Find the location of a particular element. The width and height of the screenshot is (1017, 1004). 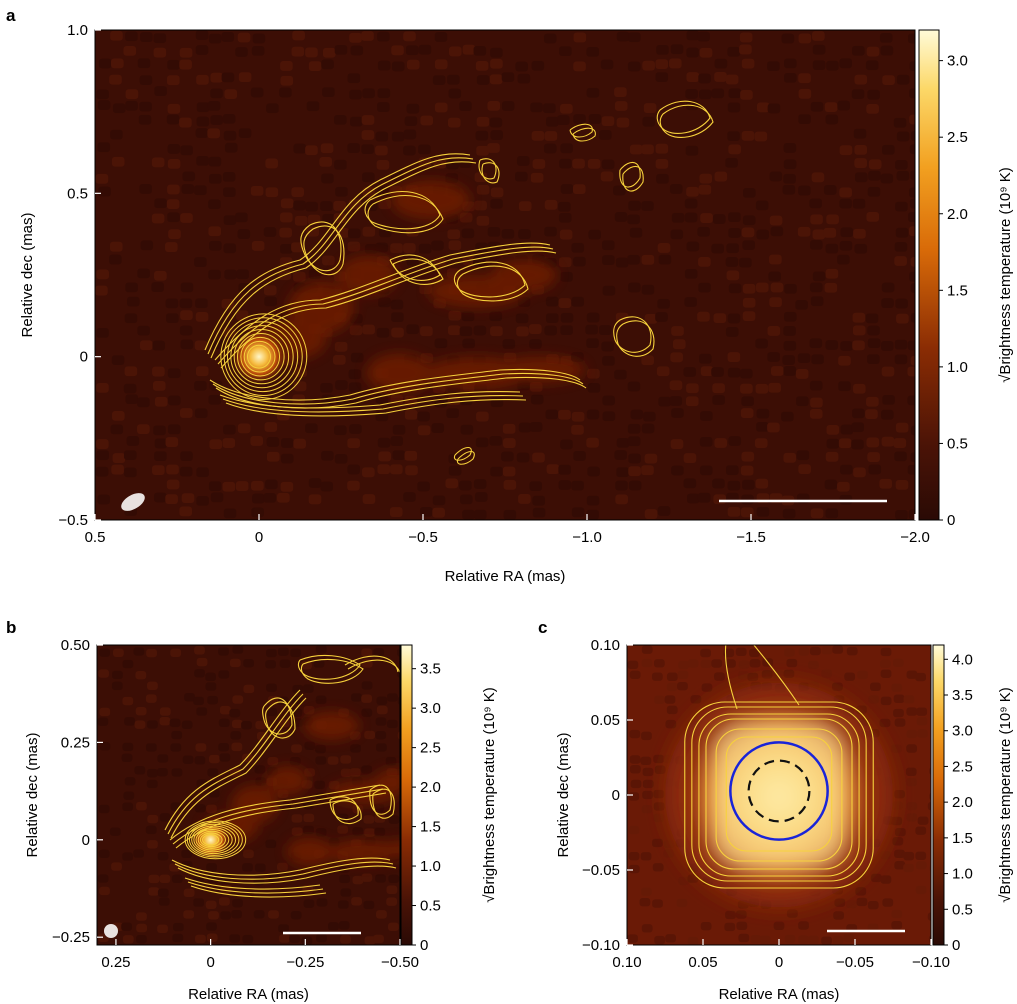

jet-blob is located at coordinates (397, 781).